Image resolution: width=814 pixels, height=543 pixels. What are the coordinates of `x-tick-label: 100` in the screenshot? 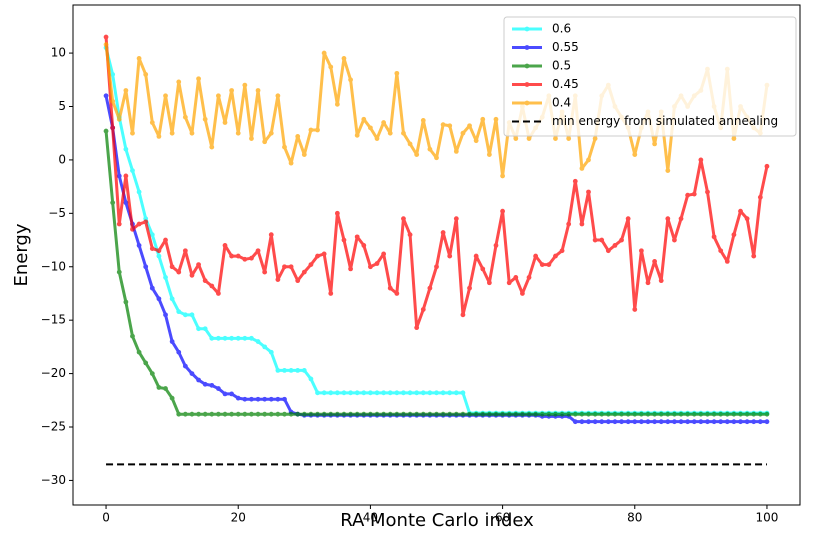 It's located at (767, 518).